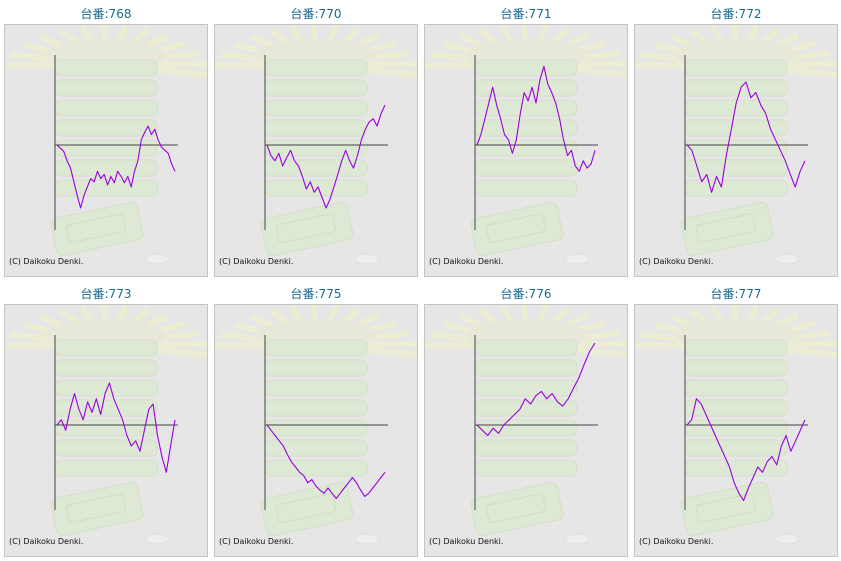  I want to click on chart-title: 台番:770, so click(316, 14).